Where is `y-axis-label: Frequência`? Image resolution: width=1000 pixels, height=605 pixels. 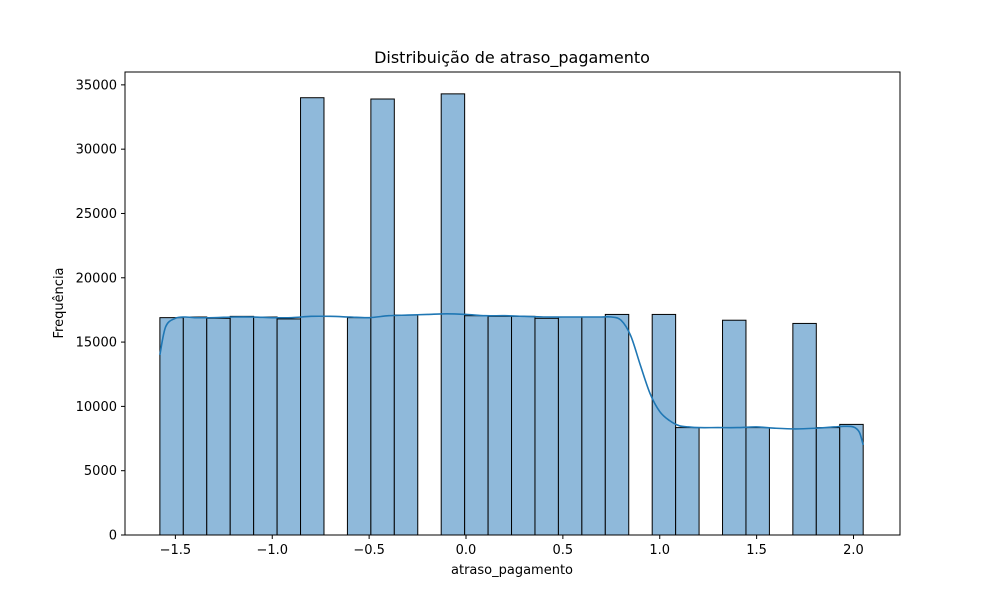
y-axis-label: Frequência is located at coordinates (59, 302).